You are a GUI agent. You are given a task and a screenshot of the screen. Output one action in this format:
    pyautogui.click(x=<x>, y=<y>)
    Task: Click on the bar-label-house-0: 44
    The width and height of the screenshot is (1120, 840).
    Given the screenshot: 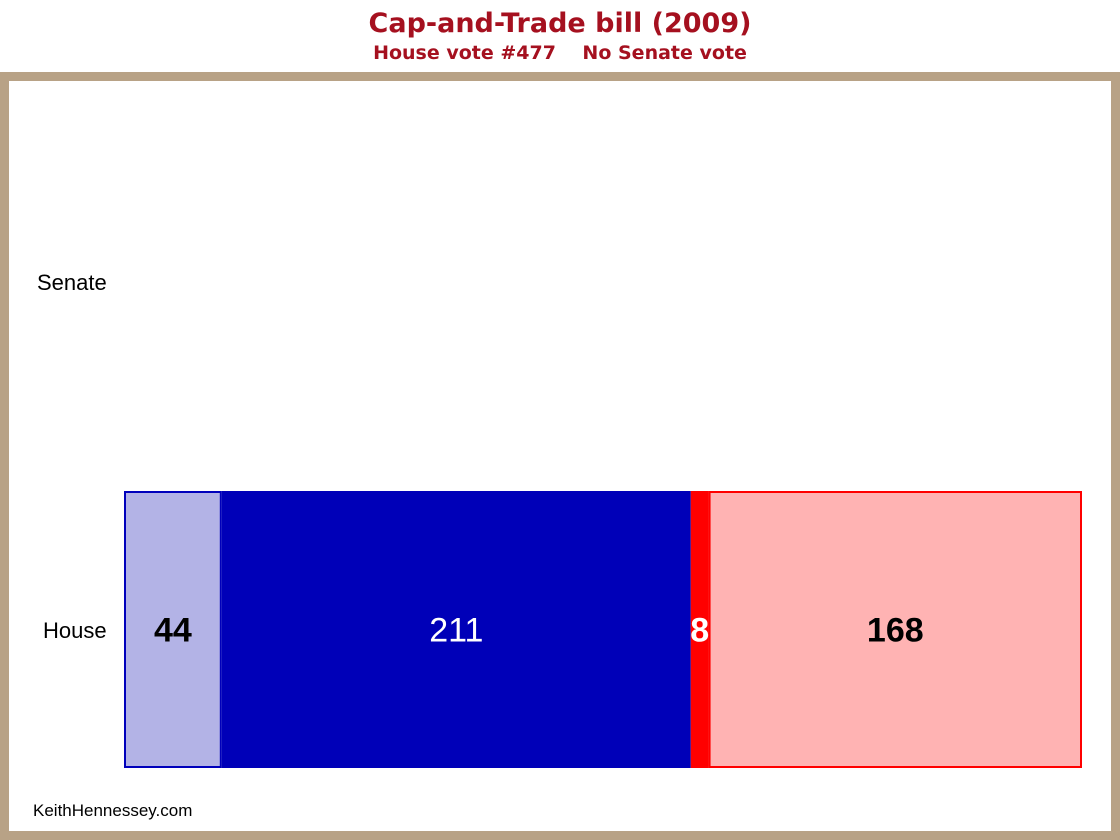 What is the action you would take?
    pyautogui.click(x=173, y=631)
    